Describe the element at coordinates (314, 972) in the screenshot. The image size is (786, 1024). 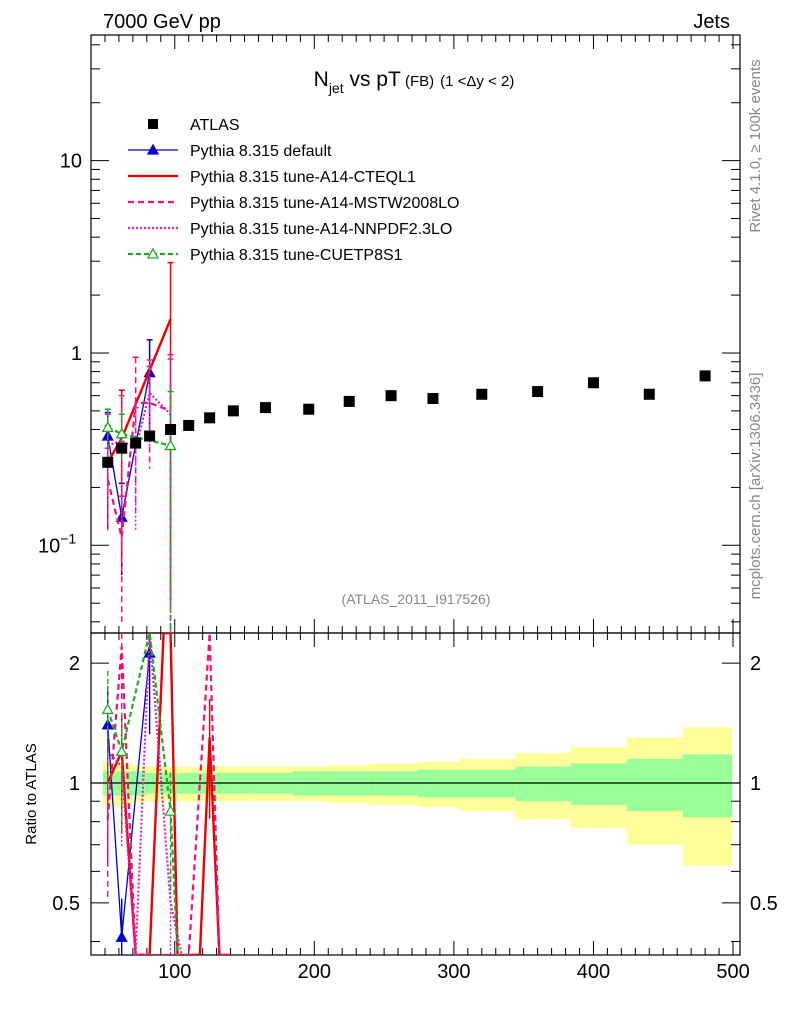
I see `x-tick-label: 200` at that location.